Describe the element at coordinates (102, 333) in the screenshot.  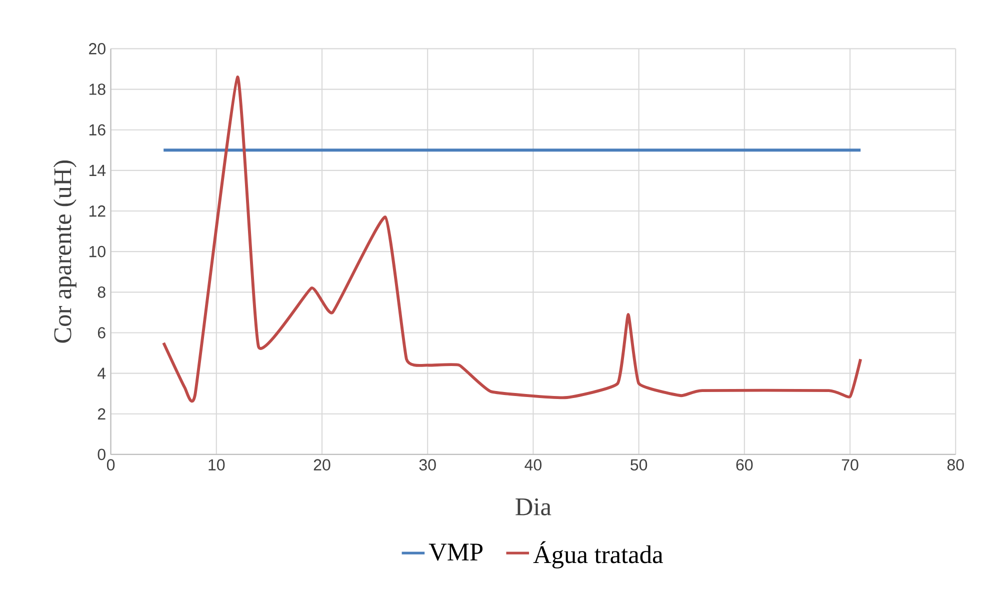
I see `y-tick-label: 6` at that location.